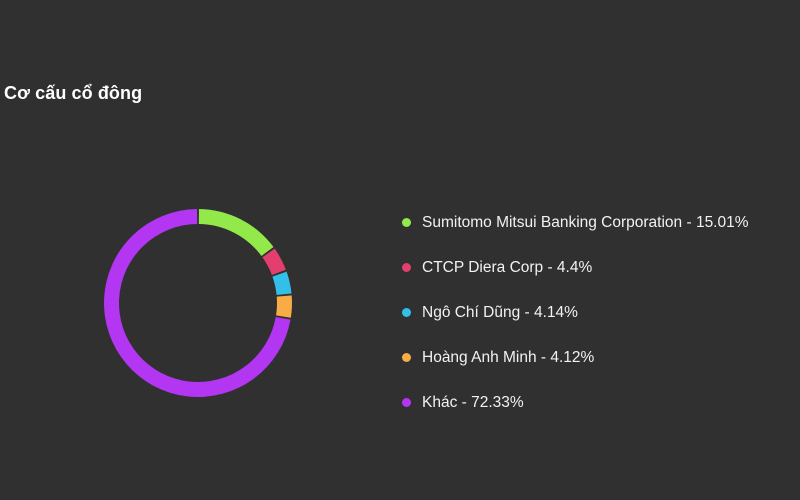  What do you see at coordinates (236, 232) in the screenshot?
I see `slice-sumitomo` at bounding box center [236, 232].